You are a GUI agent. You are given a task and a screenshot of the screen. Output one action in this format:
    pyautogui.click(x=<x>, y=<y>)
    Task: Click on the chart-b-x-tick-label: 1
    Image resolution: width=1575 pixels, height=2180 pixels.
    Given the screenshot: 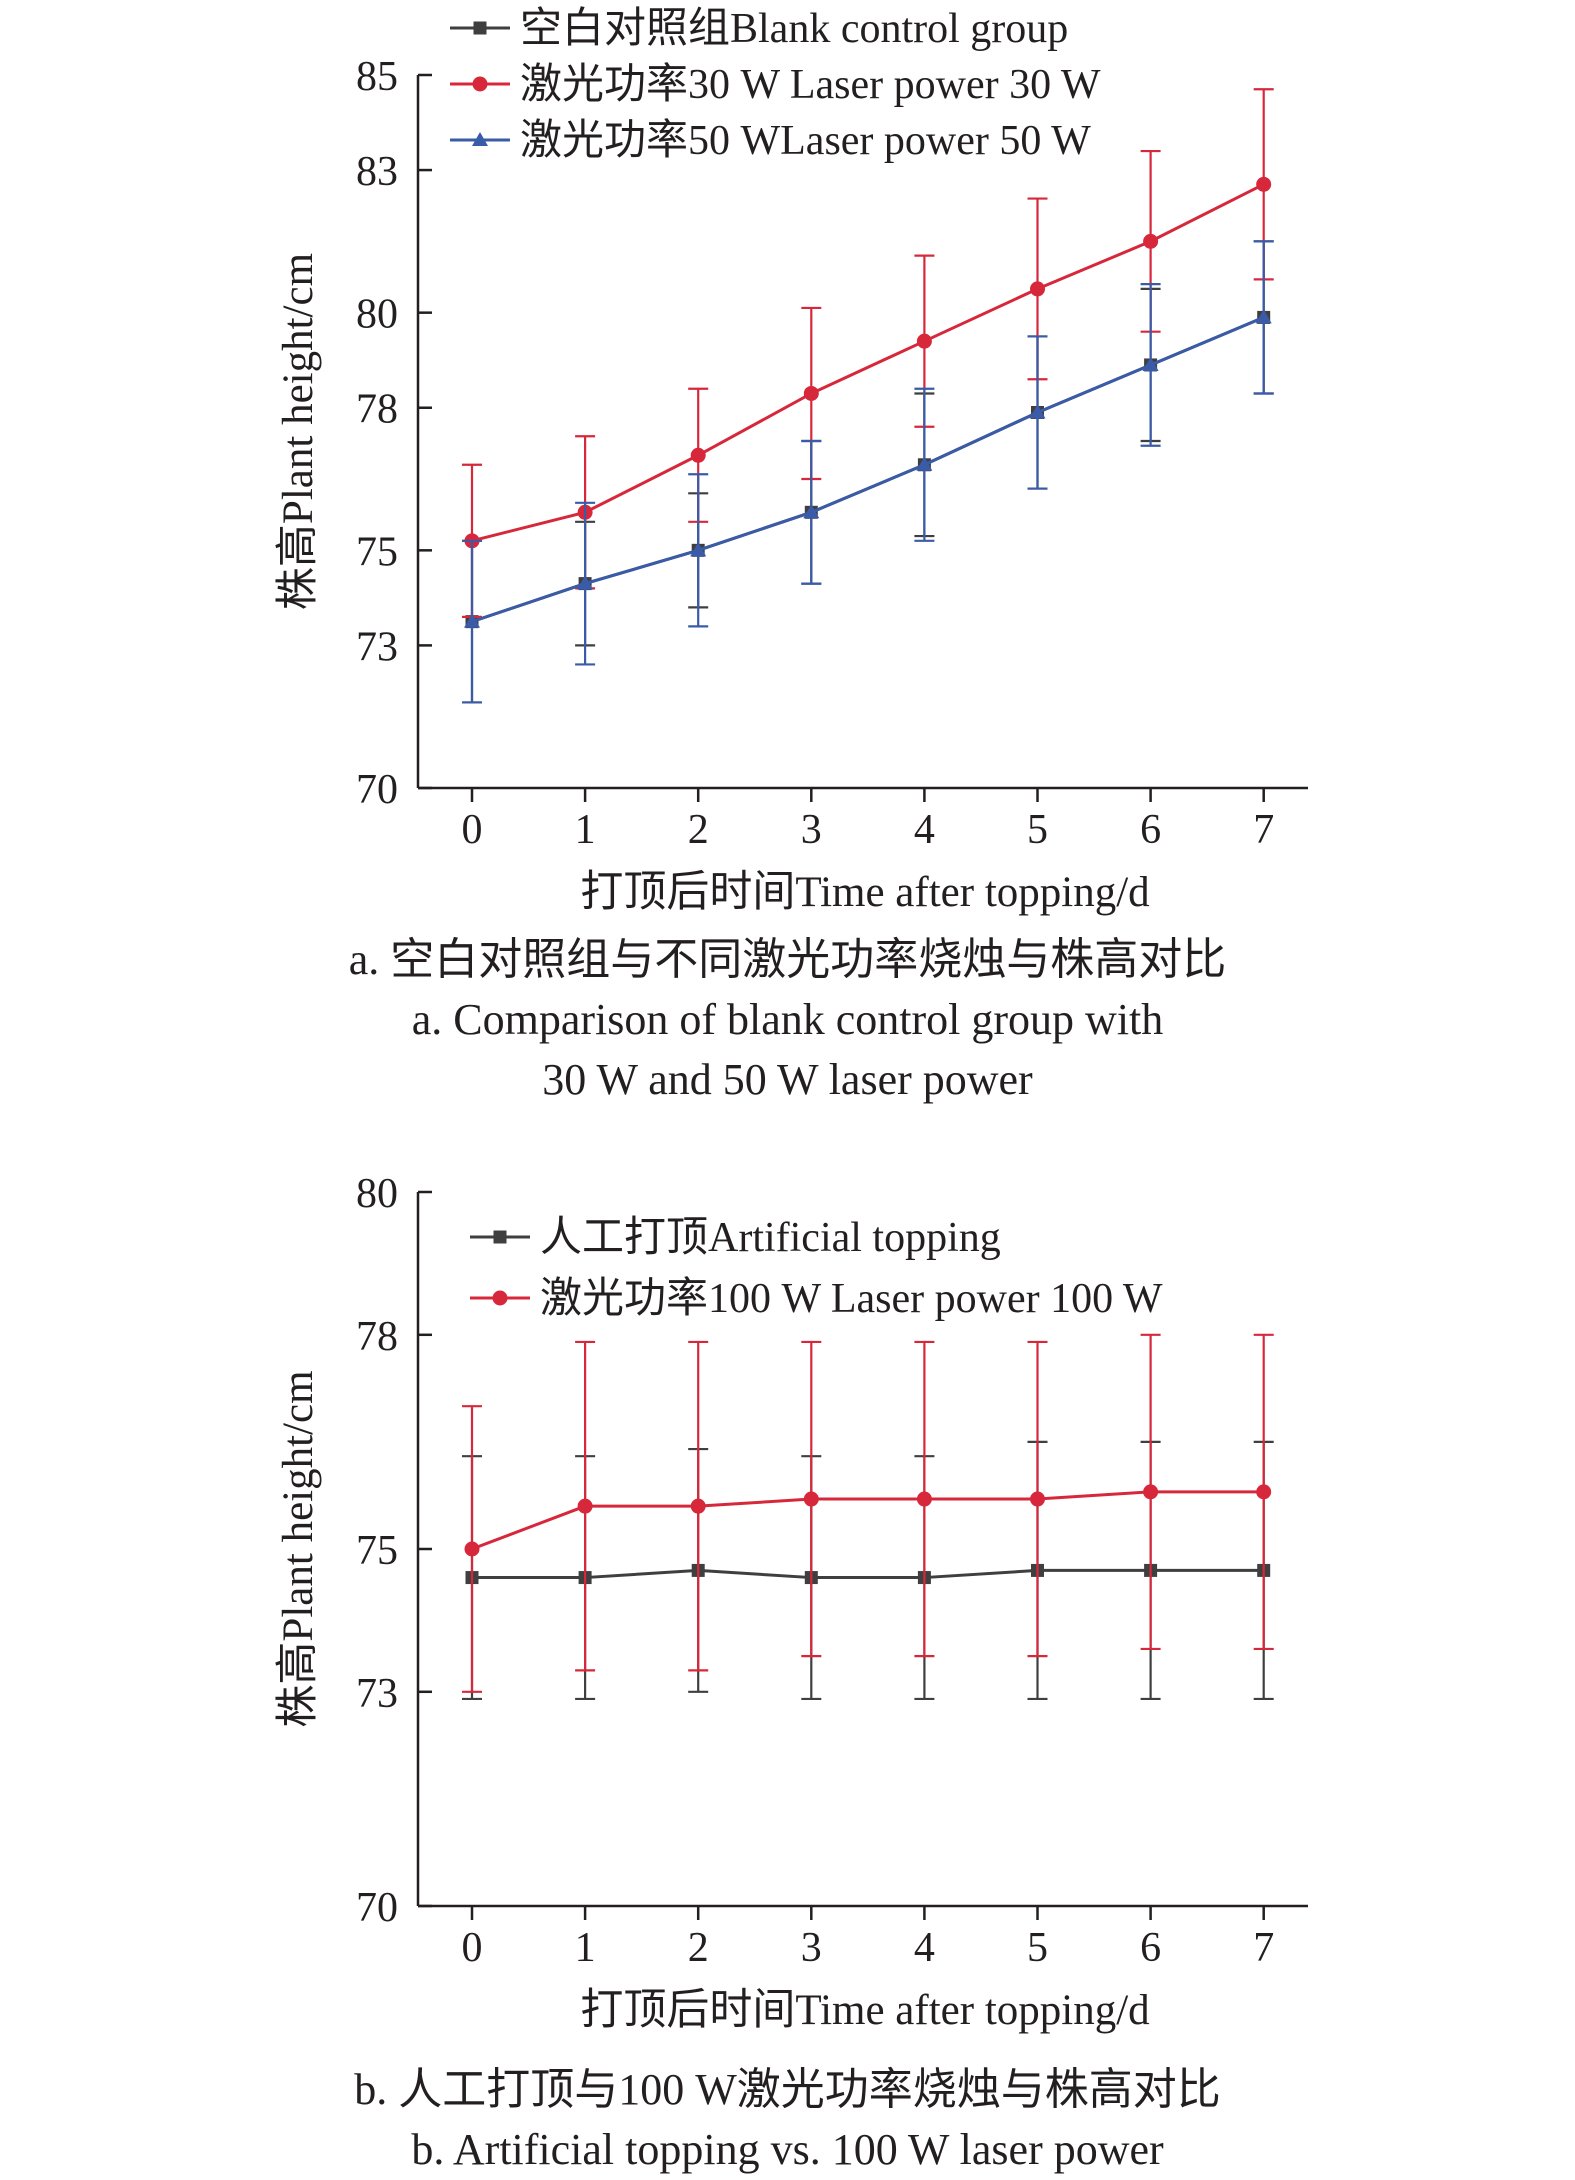 What is the action you would take?
    pyautogui.click(x=585, y=1948)
    